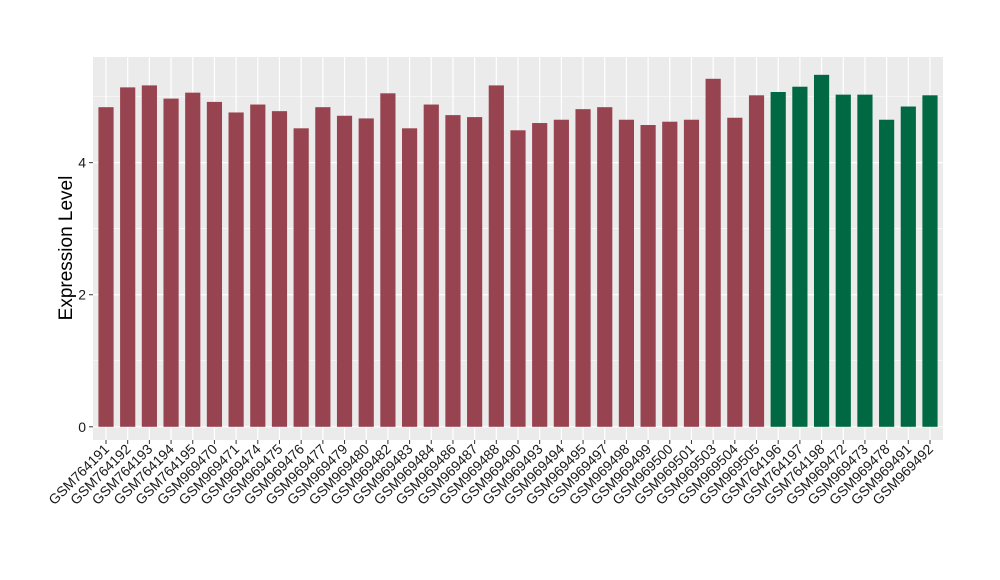 The image size is (1000, 580). Describe the element at coordinates (82, 427) in the screenshot. I see `y-tick-label: 0` at that location.